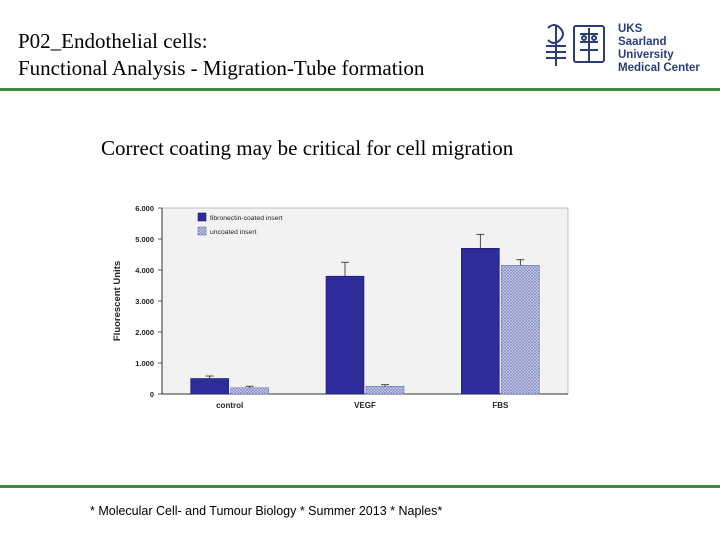  I want to click on logo-line-1: UKS, so click(630, 29).